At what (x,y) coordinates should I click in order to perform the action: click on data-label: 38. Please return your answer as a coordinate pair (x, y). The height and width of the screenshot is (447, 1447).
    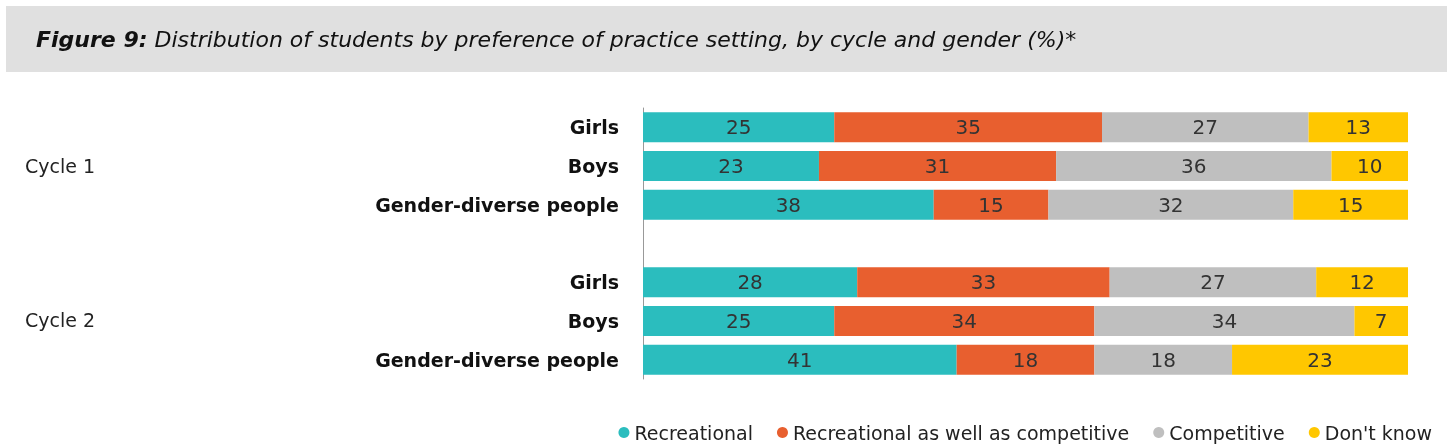
    Looking at the image, I should click on (788, 204).